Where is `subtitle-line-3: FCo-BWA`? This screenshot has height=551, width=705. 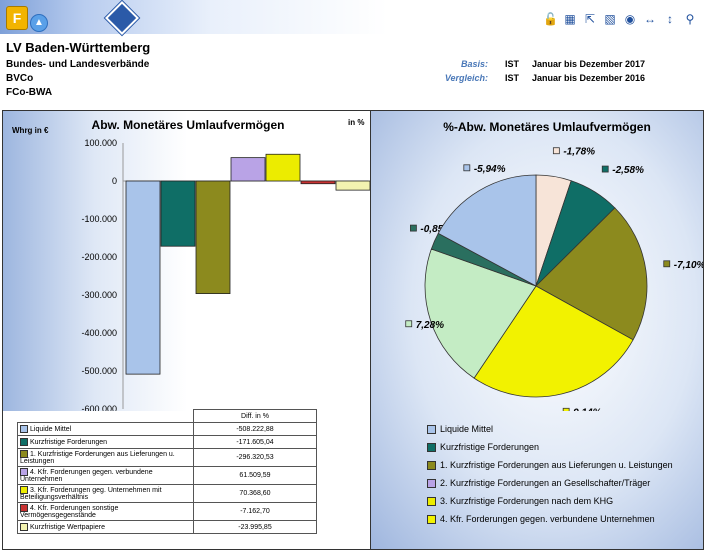
subtitle-line-3: FCo-BWA is located at coordinates (29, 92).